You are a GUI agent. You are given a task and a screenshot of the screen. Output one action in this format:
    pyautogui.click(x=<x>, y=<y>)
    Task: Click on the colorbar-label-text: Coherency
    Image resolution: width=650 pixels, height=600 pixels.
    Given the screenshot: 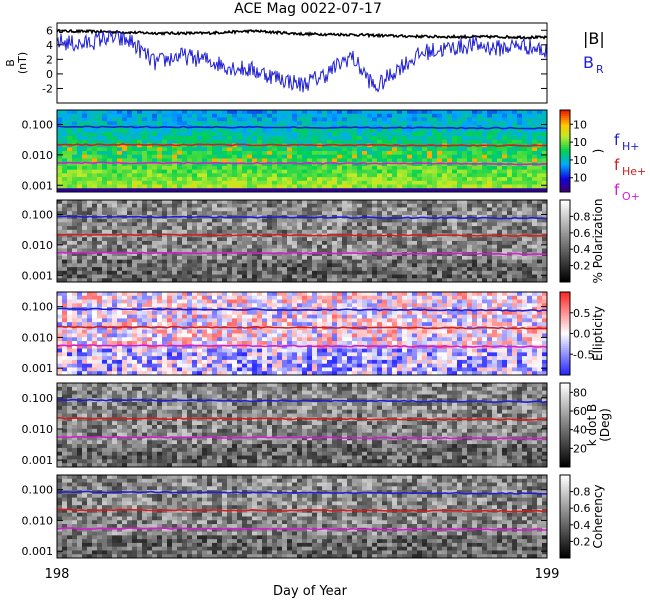 What is the action you would take?
    pyautogui.click(x=598, y=516)
    